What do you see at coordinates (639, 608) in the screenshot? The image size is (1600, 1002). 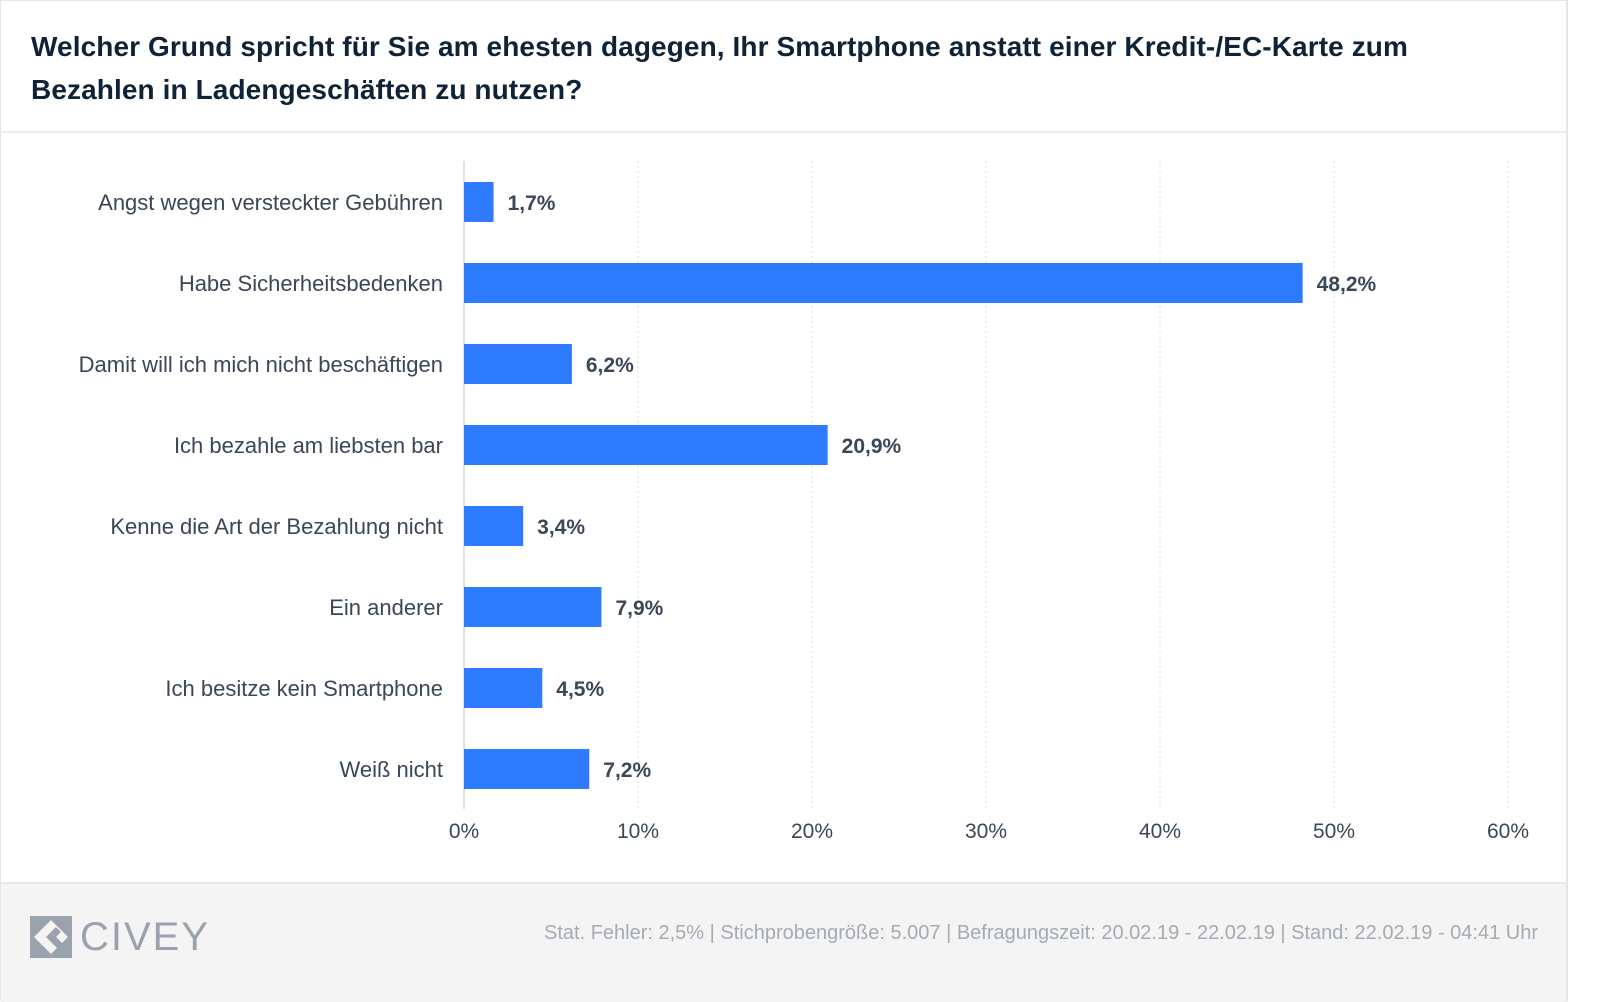 I see `value-label: 7,9%` at bounding box center [639, 608].